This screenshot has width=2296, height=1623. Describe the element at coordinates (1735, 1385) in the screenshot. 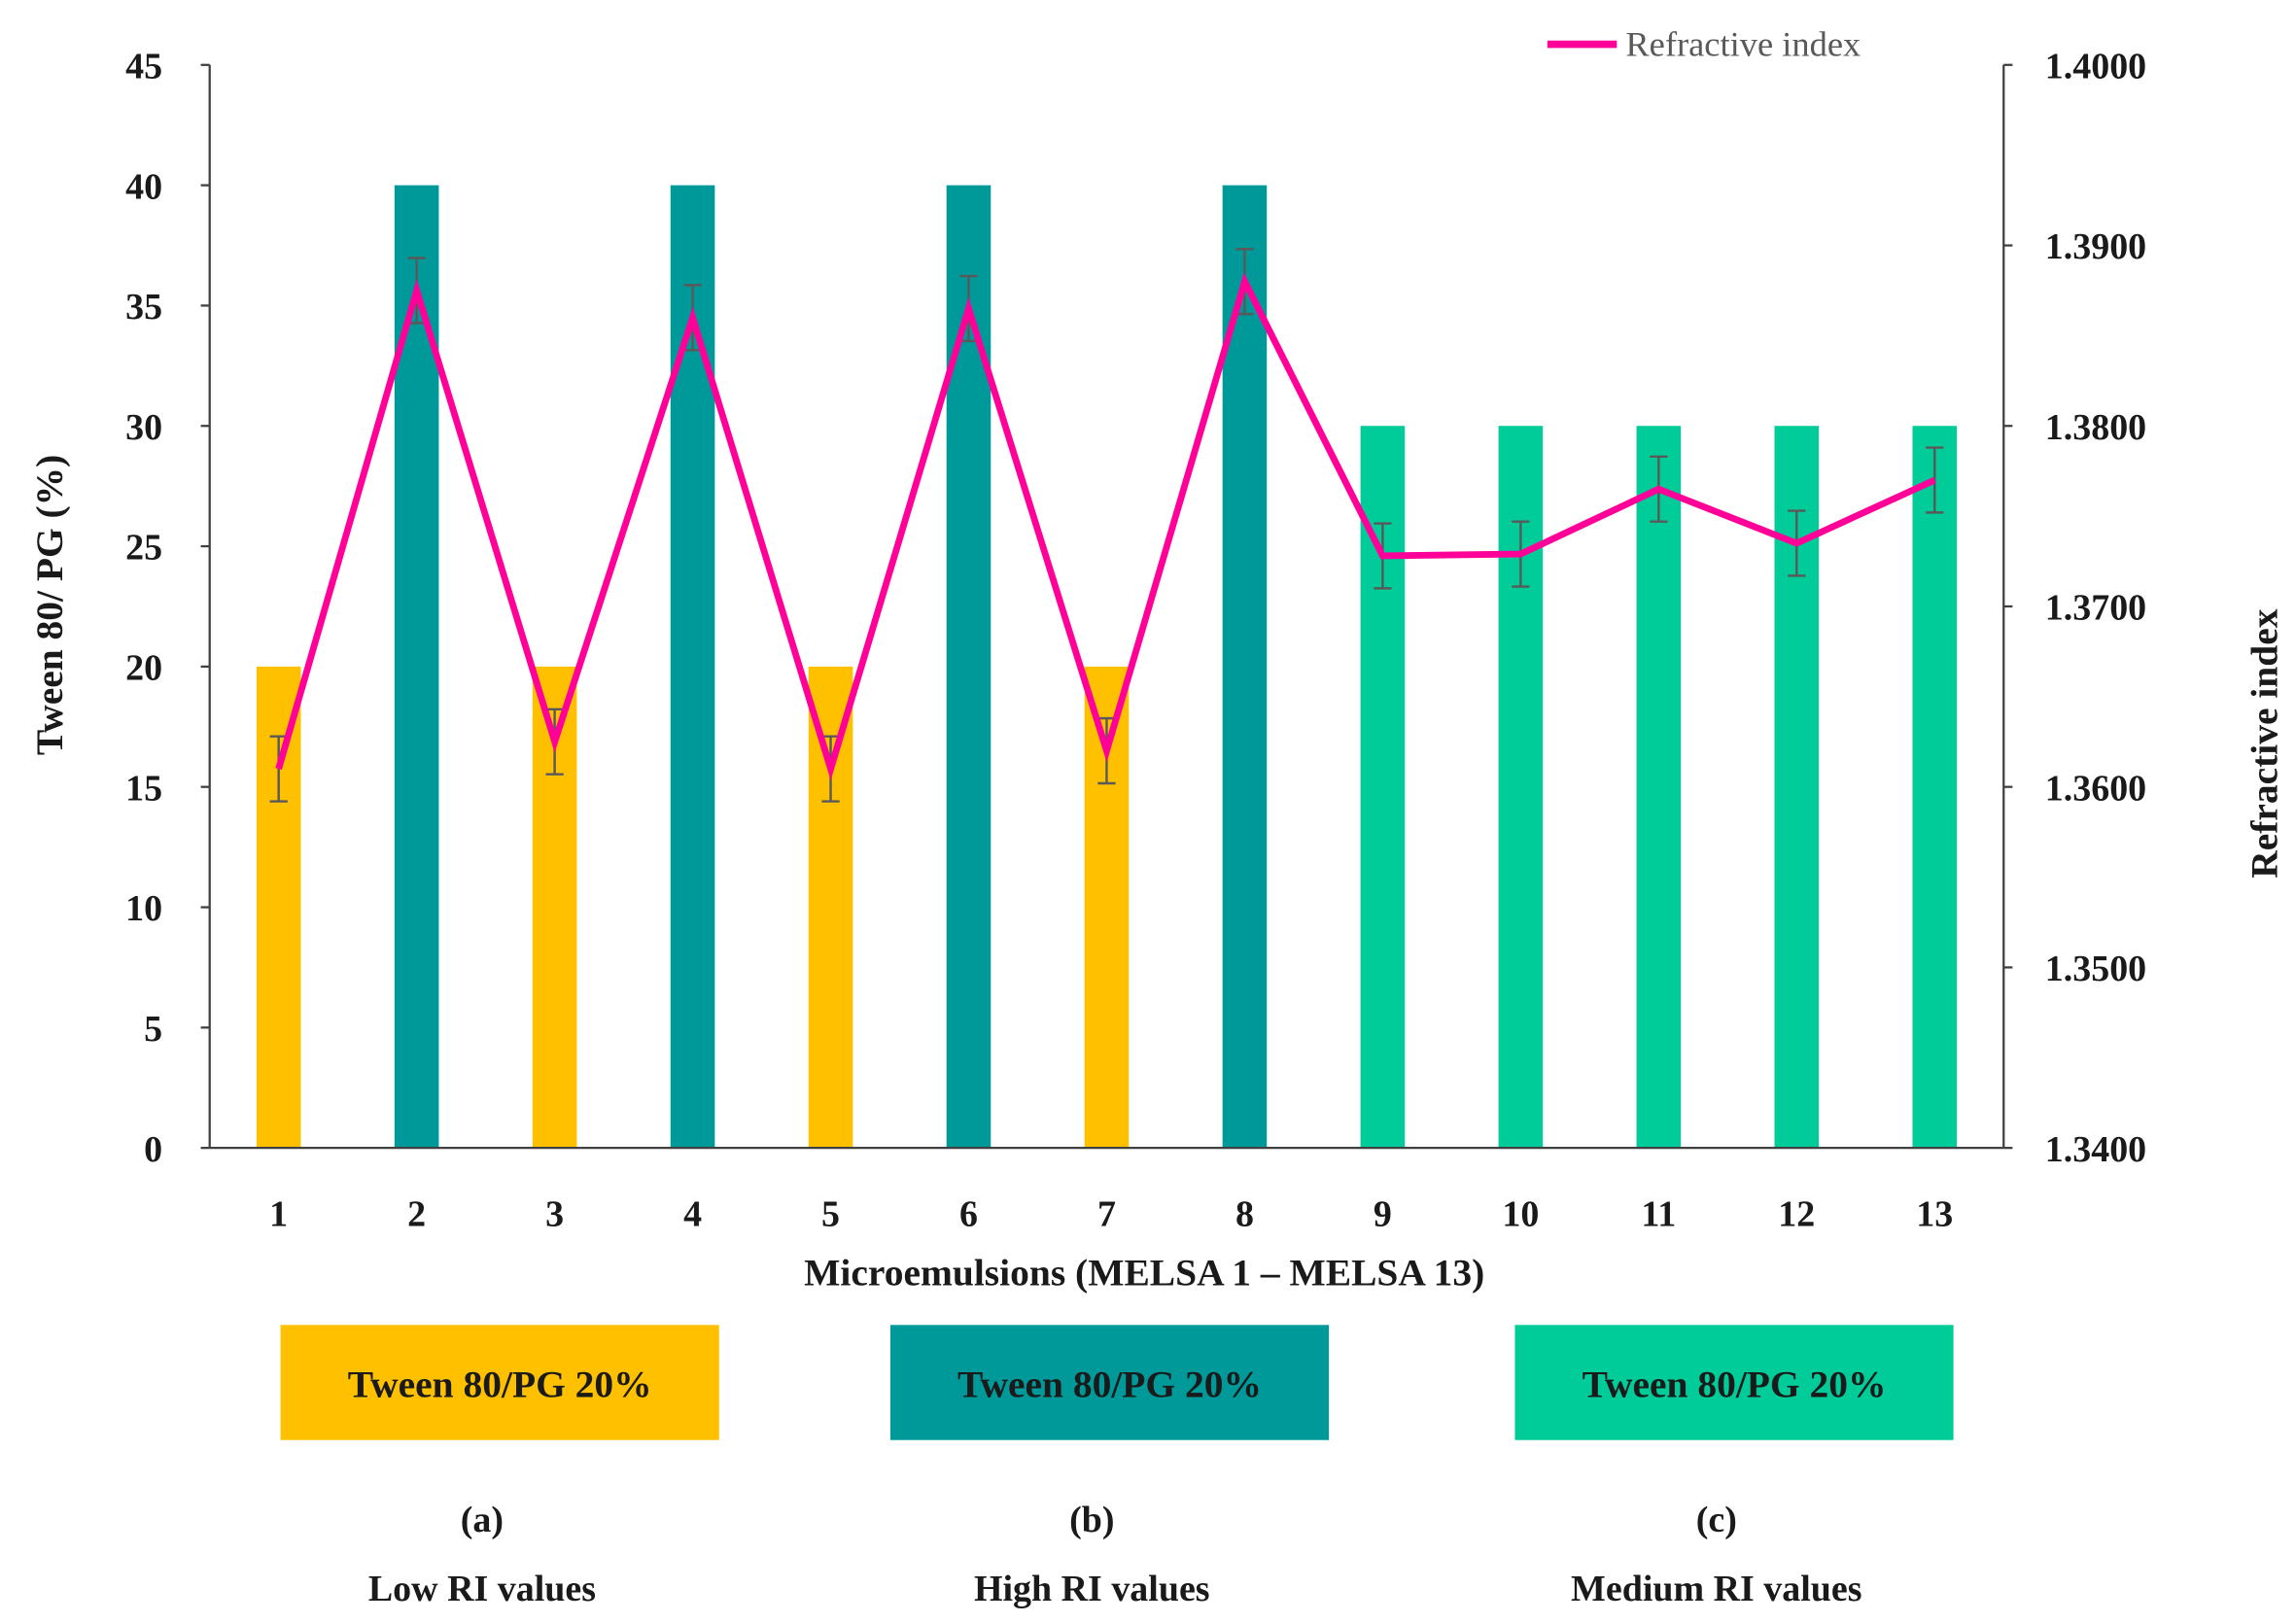

I see `group-box-label-c: Tween 80/PG 20%` at that location.